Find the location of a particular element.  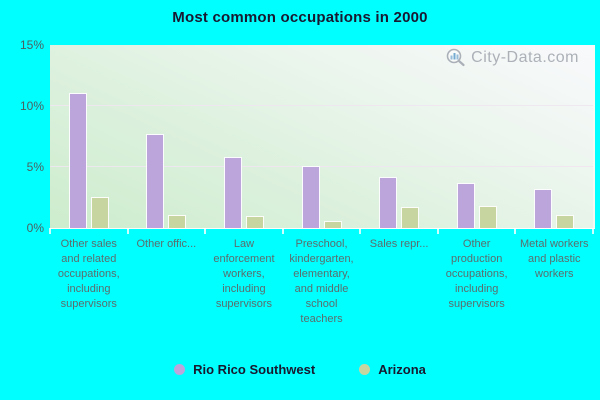

y-tick-label-0: 0% is located at coordinates (35, 228).